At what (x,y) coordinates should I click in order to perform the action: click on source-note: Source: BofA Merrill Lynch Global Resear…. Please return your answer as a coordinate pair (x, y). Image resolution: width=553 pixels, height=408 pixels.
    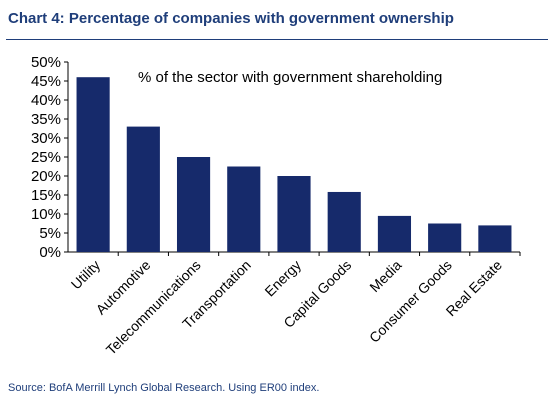
    Looking at the image, I should click on (164, 388).